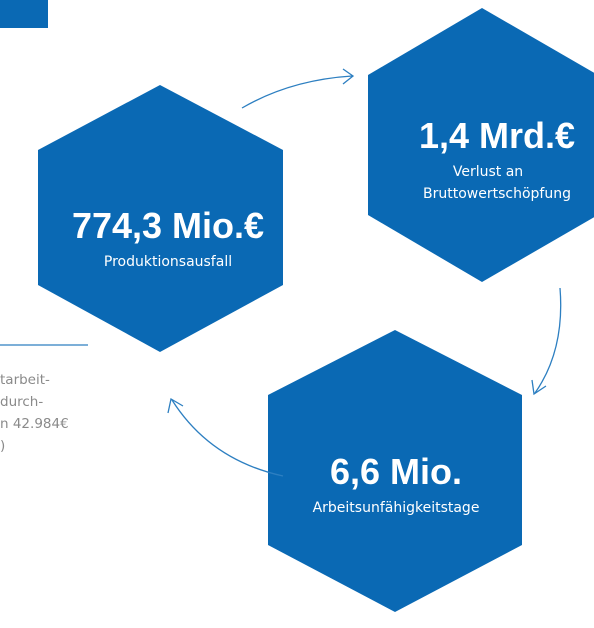  I want to click on hexagon-label: Produktionsausfall, so click(168, 262).